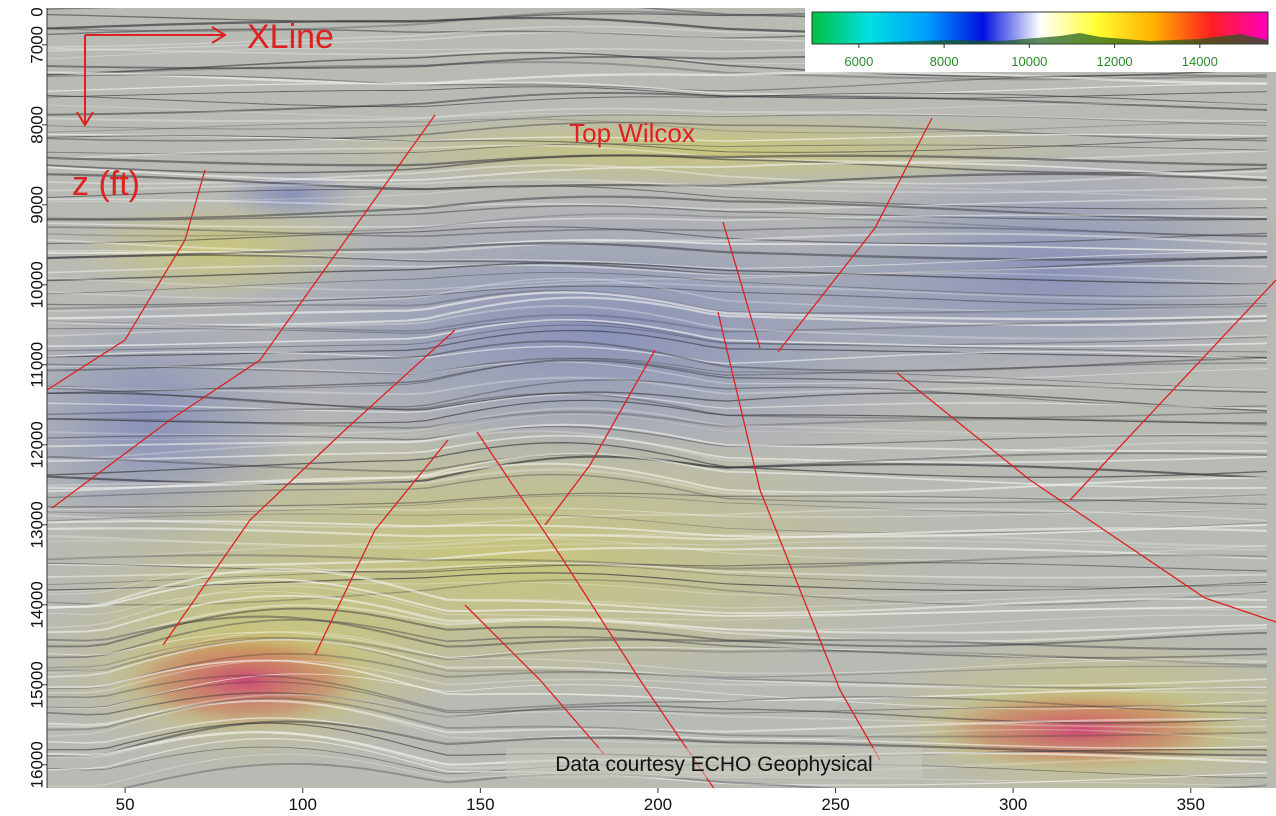 The width and height of the screenshot is (1276, 816). I want to click on y-tick-label: 8000, so click(36, 125).